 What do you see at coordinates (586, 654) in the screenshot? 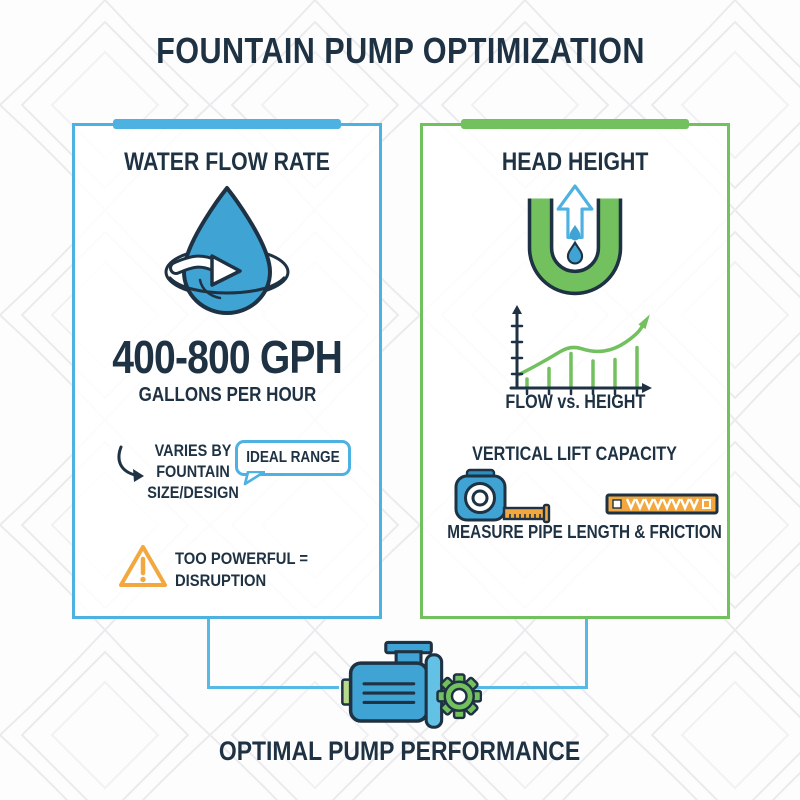
I see `right-connector-vertical` at bounding box center [586, 654].